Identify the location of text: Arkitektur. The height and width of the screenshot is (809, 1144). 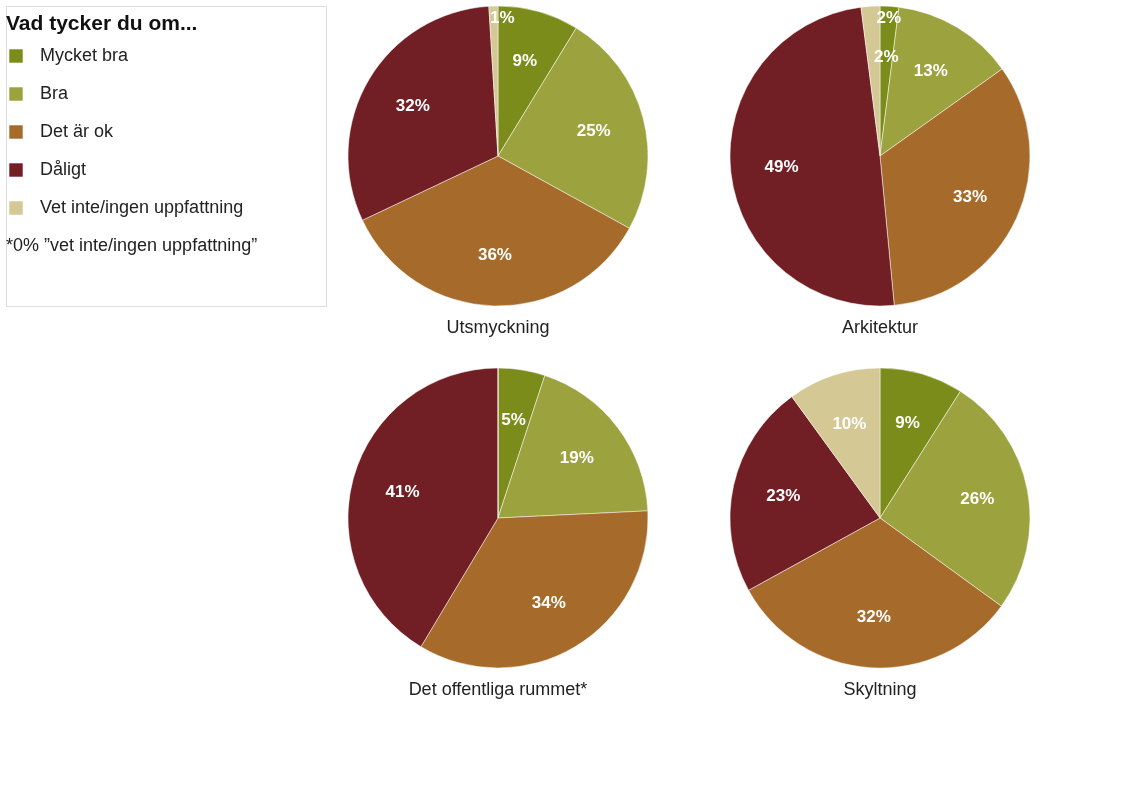
(880, 327).